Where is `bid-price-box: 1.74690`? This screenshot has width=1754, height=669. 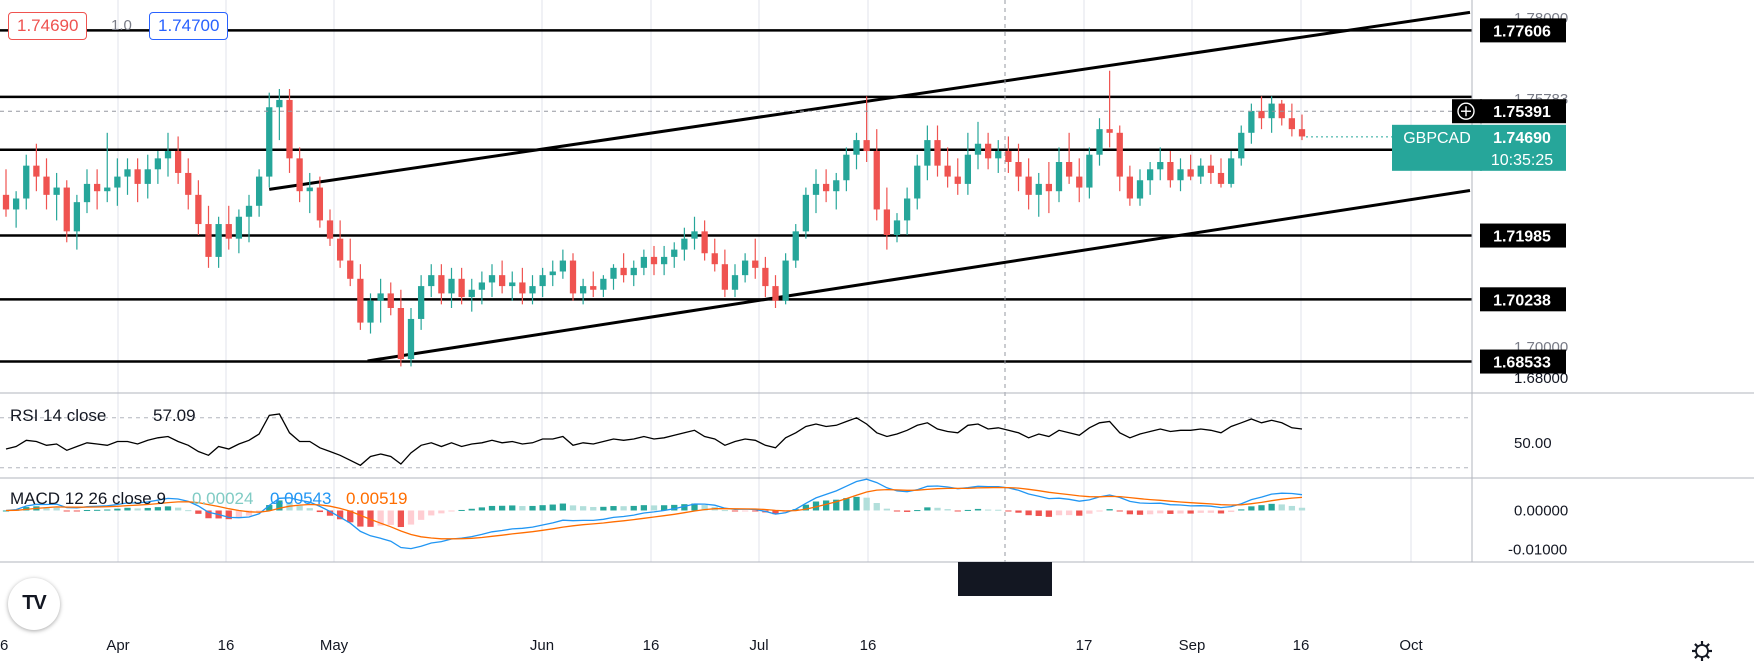 bid-price-box: 1.74690 is located at coordinates (48, 26).